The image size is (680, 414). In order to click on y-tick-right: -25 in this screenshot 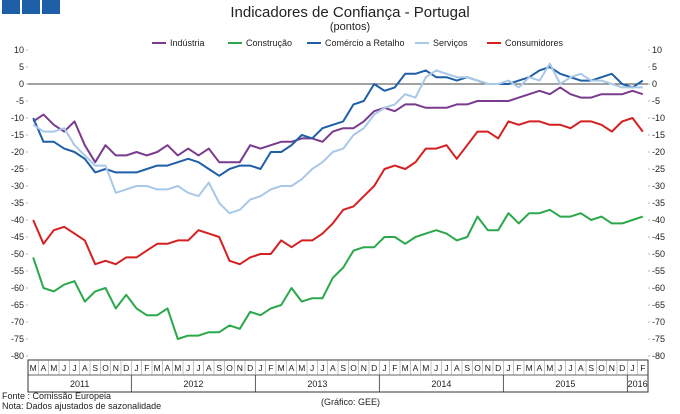, I will do `click(658, 169)`.